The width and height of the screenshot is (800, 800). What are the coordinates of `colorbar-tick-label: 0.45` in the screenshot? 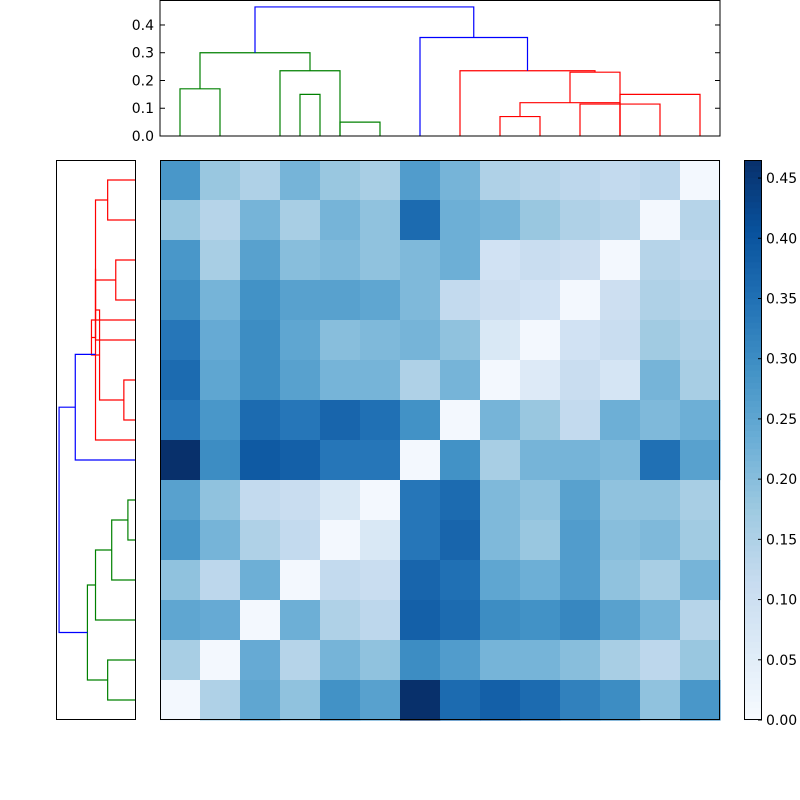 It's located at (781, 179).